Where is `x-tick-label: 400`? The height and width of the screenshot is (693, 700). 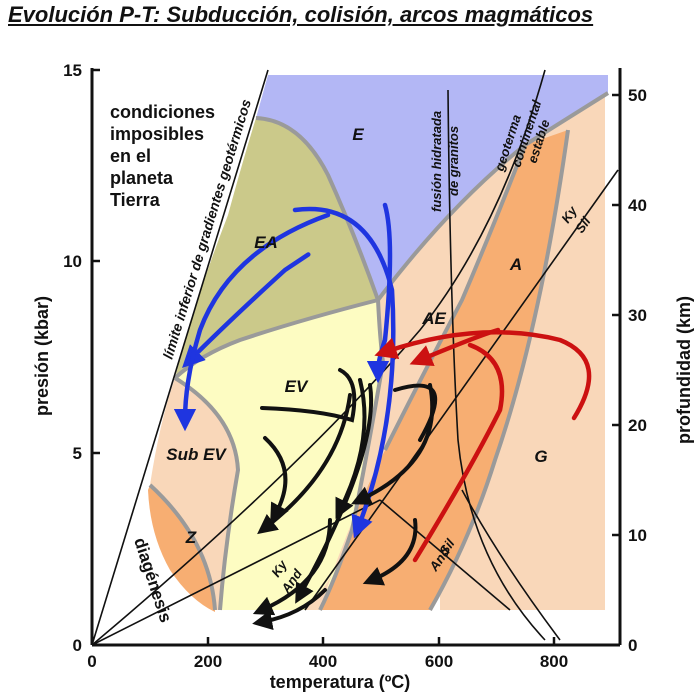 x-tick-label: 400 is located at coordinates (323, 661).